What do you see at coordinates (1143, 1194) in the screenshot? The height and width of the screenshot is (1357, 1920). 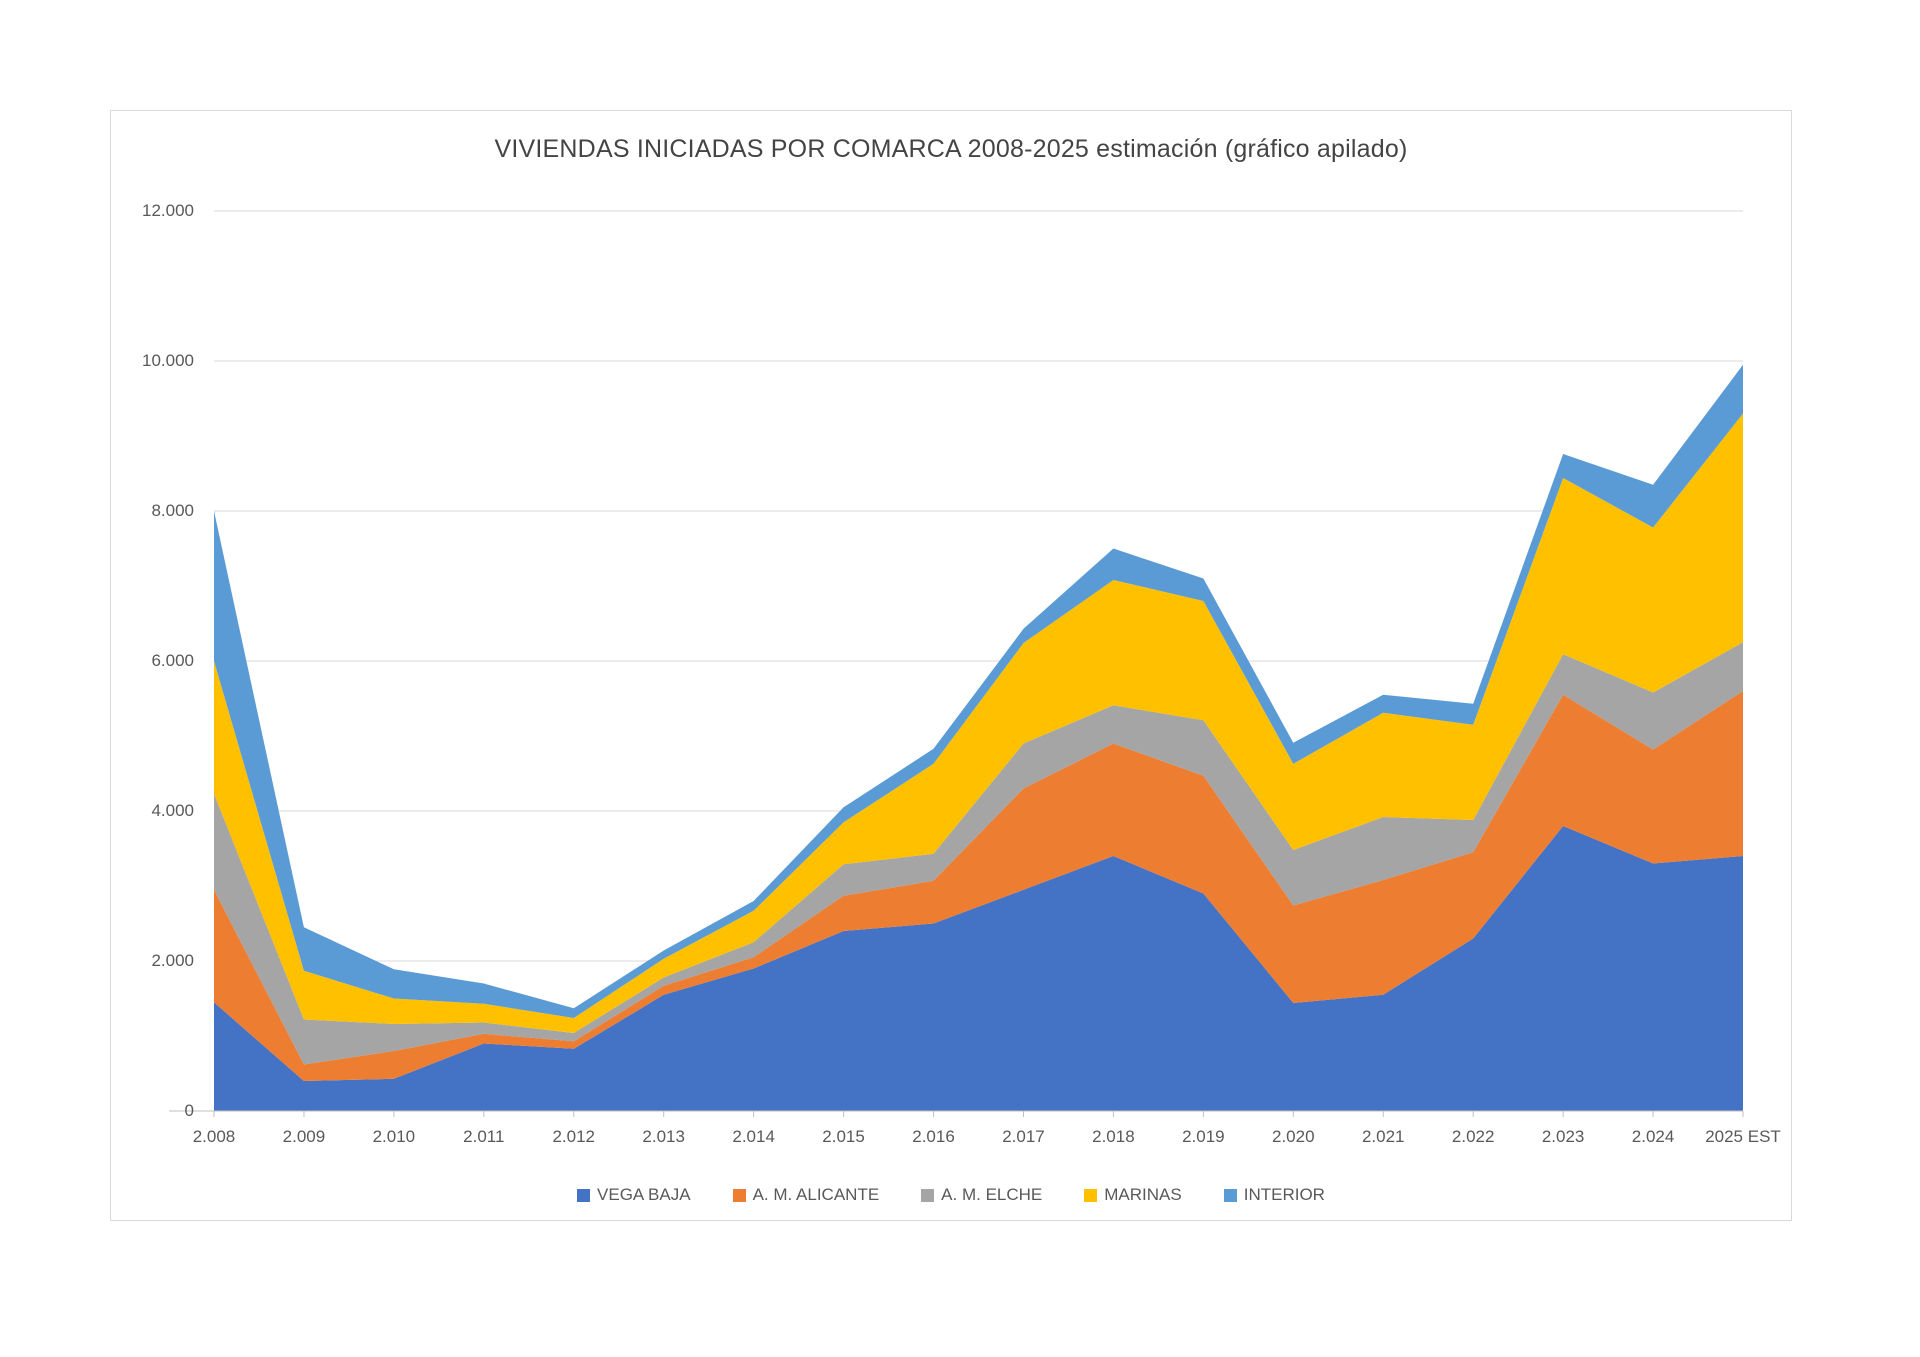 I see `legend-label-marinas: MARINAS` at bounding box center [1143, 1194].